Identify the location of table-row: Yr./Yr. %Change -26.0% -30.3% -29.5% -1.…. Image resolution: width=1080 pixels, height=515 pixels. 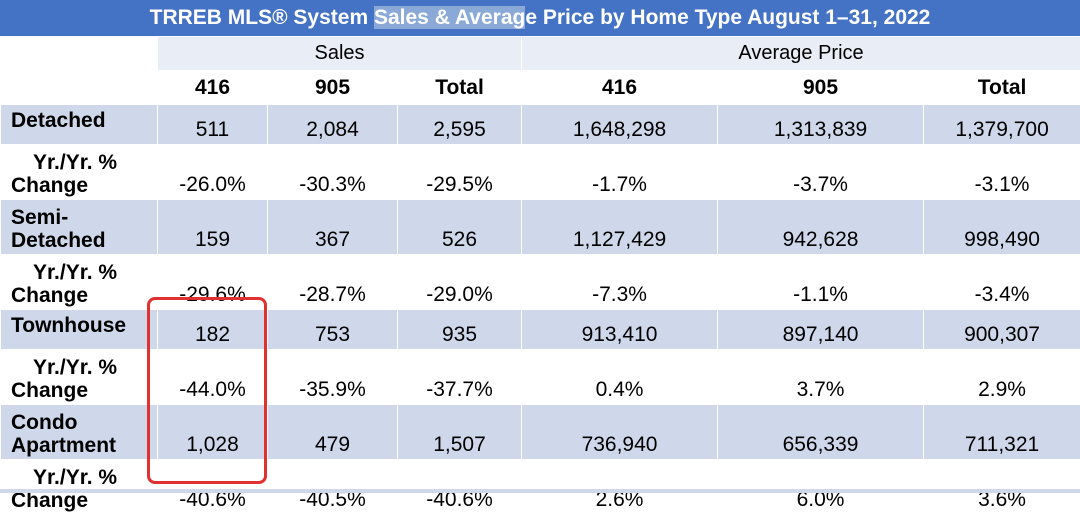
(540, 172).